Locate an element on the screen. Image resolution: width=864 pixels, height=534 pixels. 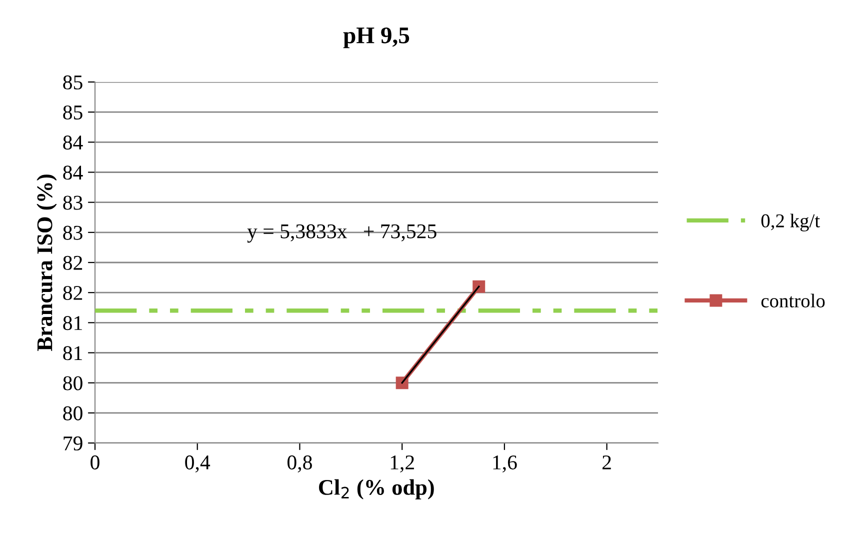
chart-title: pH 9,5 is located at coordinates (376, 37).